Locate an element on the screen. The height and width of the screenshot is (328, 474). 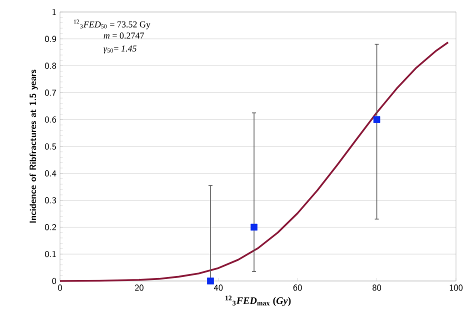
y-tick-label: 0.2 is located at coordinates (50, 227).